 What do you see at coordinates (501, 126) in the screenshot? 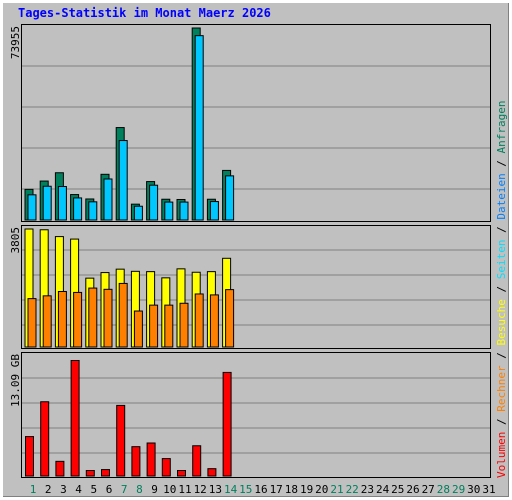
I see `legend-item-anfragen: Anfragen` at bounding box center [501, 126].